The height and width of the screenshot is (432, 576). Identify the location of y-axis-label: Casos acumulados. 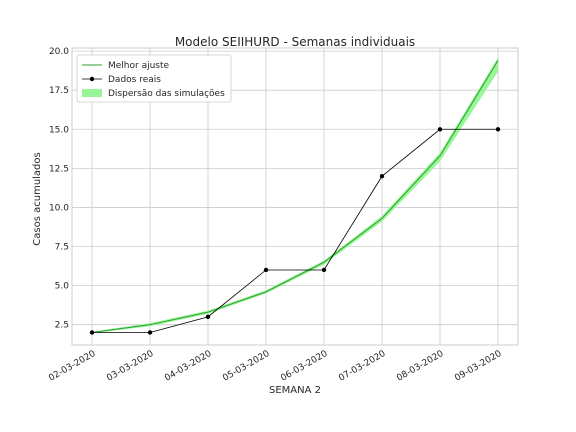
(37, 198).